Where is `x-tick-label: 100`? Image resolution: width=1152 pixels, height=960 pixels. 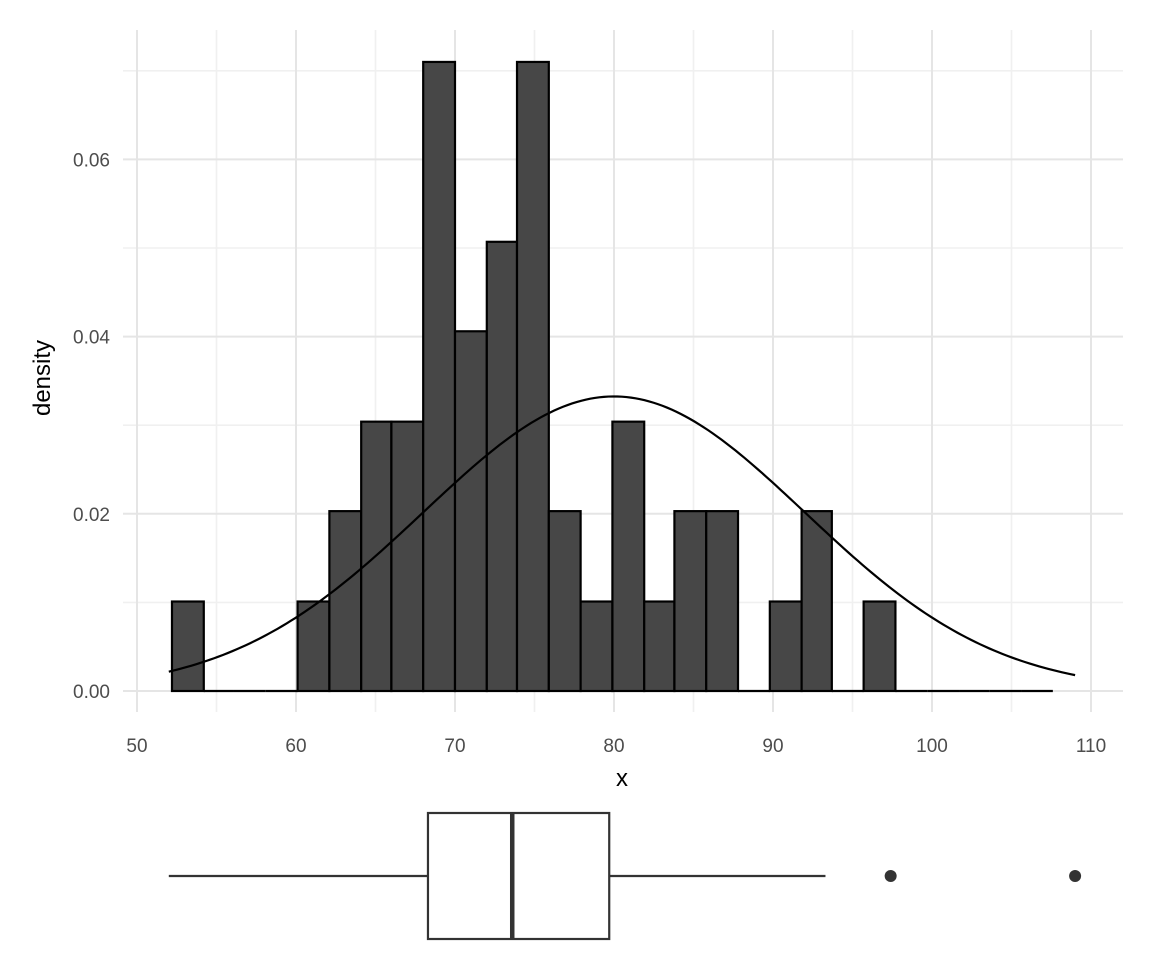
x-tick-label: 100 is located at coordinates (932, 746).